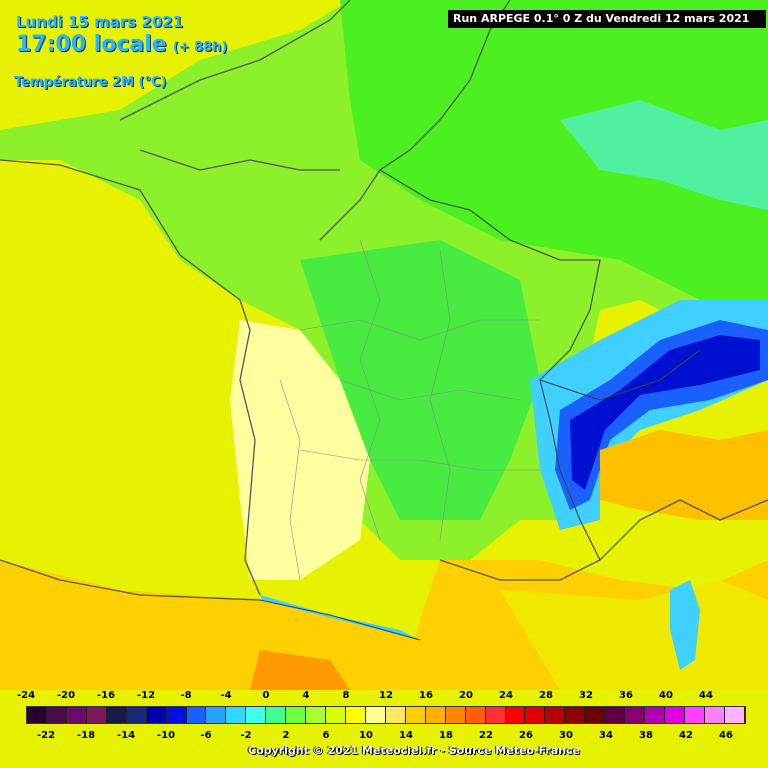  What do you see at coordinates (166, 735) in the screenshot?
I see `legend-tick-bottom: -10` at bounding box center [166, 735].